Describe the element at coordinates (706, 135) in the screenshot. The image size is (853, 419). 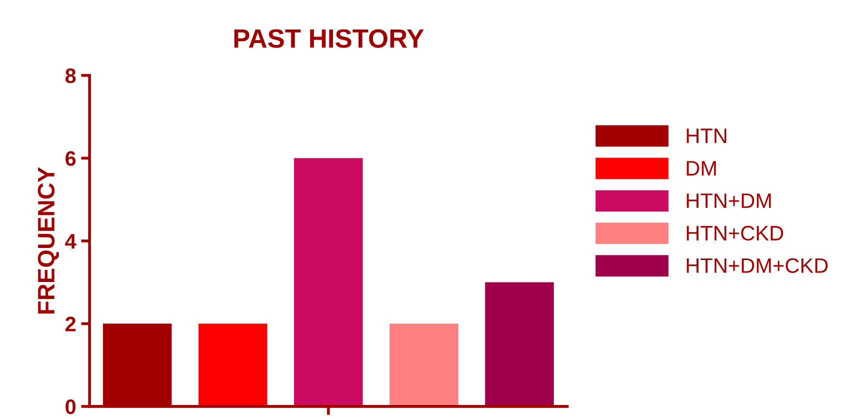
I see `legend-label: HTN` at that location.